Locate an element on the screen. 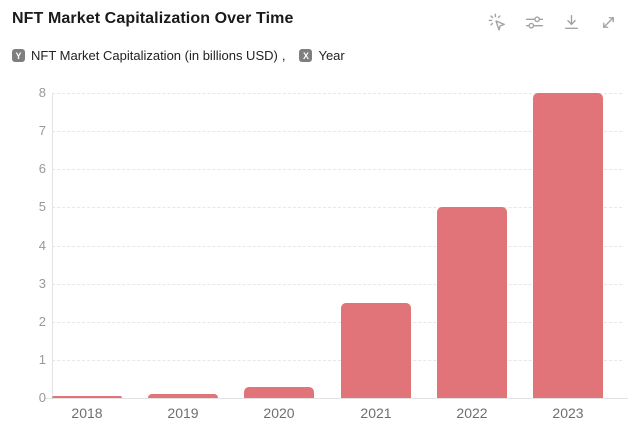  expand-icon is located at coordinates (608, 22).